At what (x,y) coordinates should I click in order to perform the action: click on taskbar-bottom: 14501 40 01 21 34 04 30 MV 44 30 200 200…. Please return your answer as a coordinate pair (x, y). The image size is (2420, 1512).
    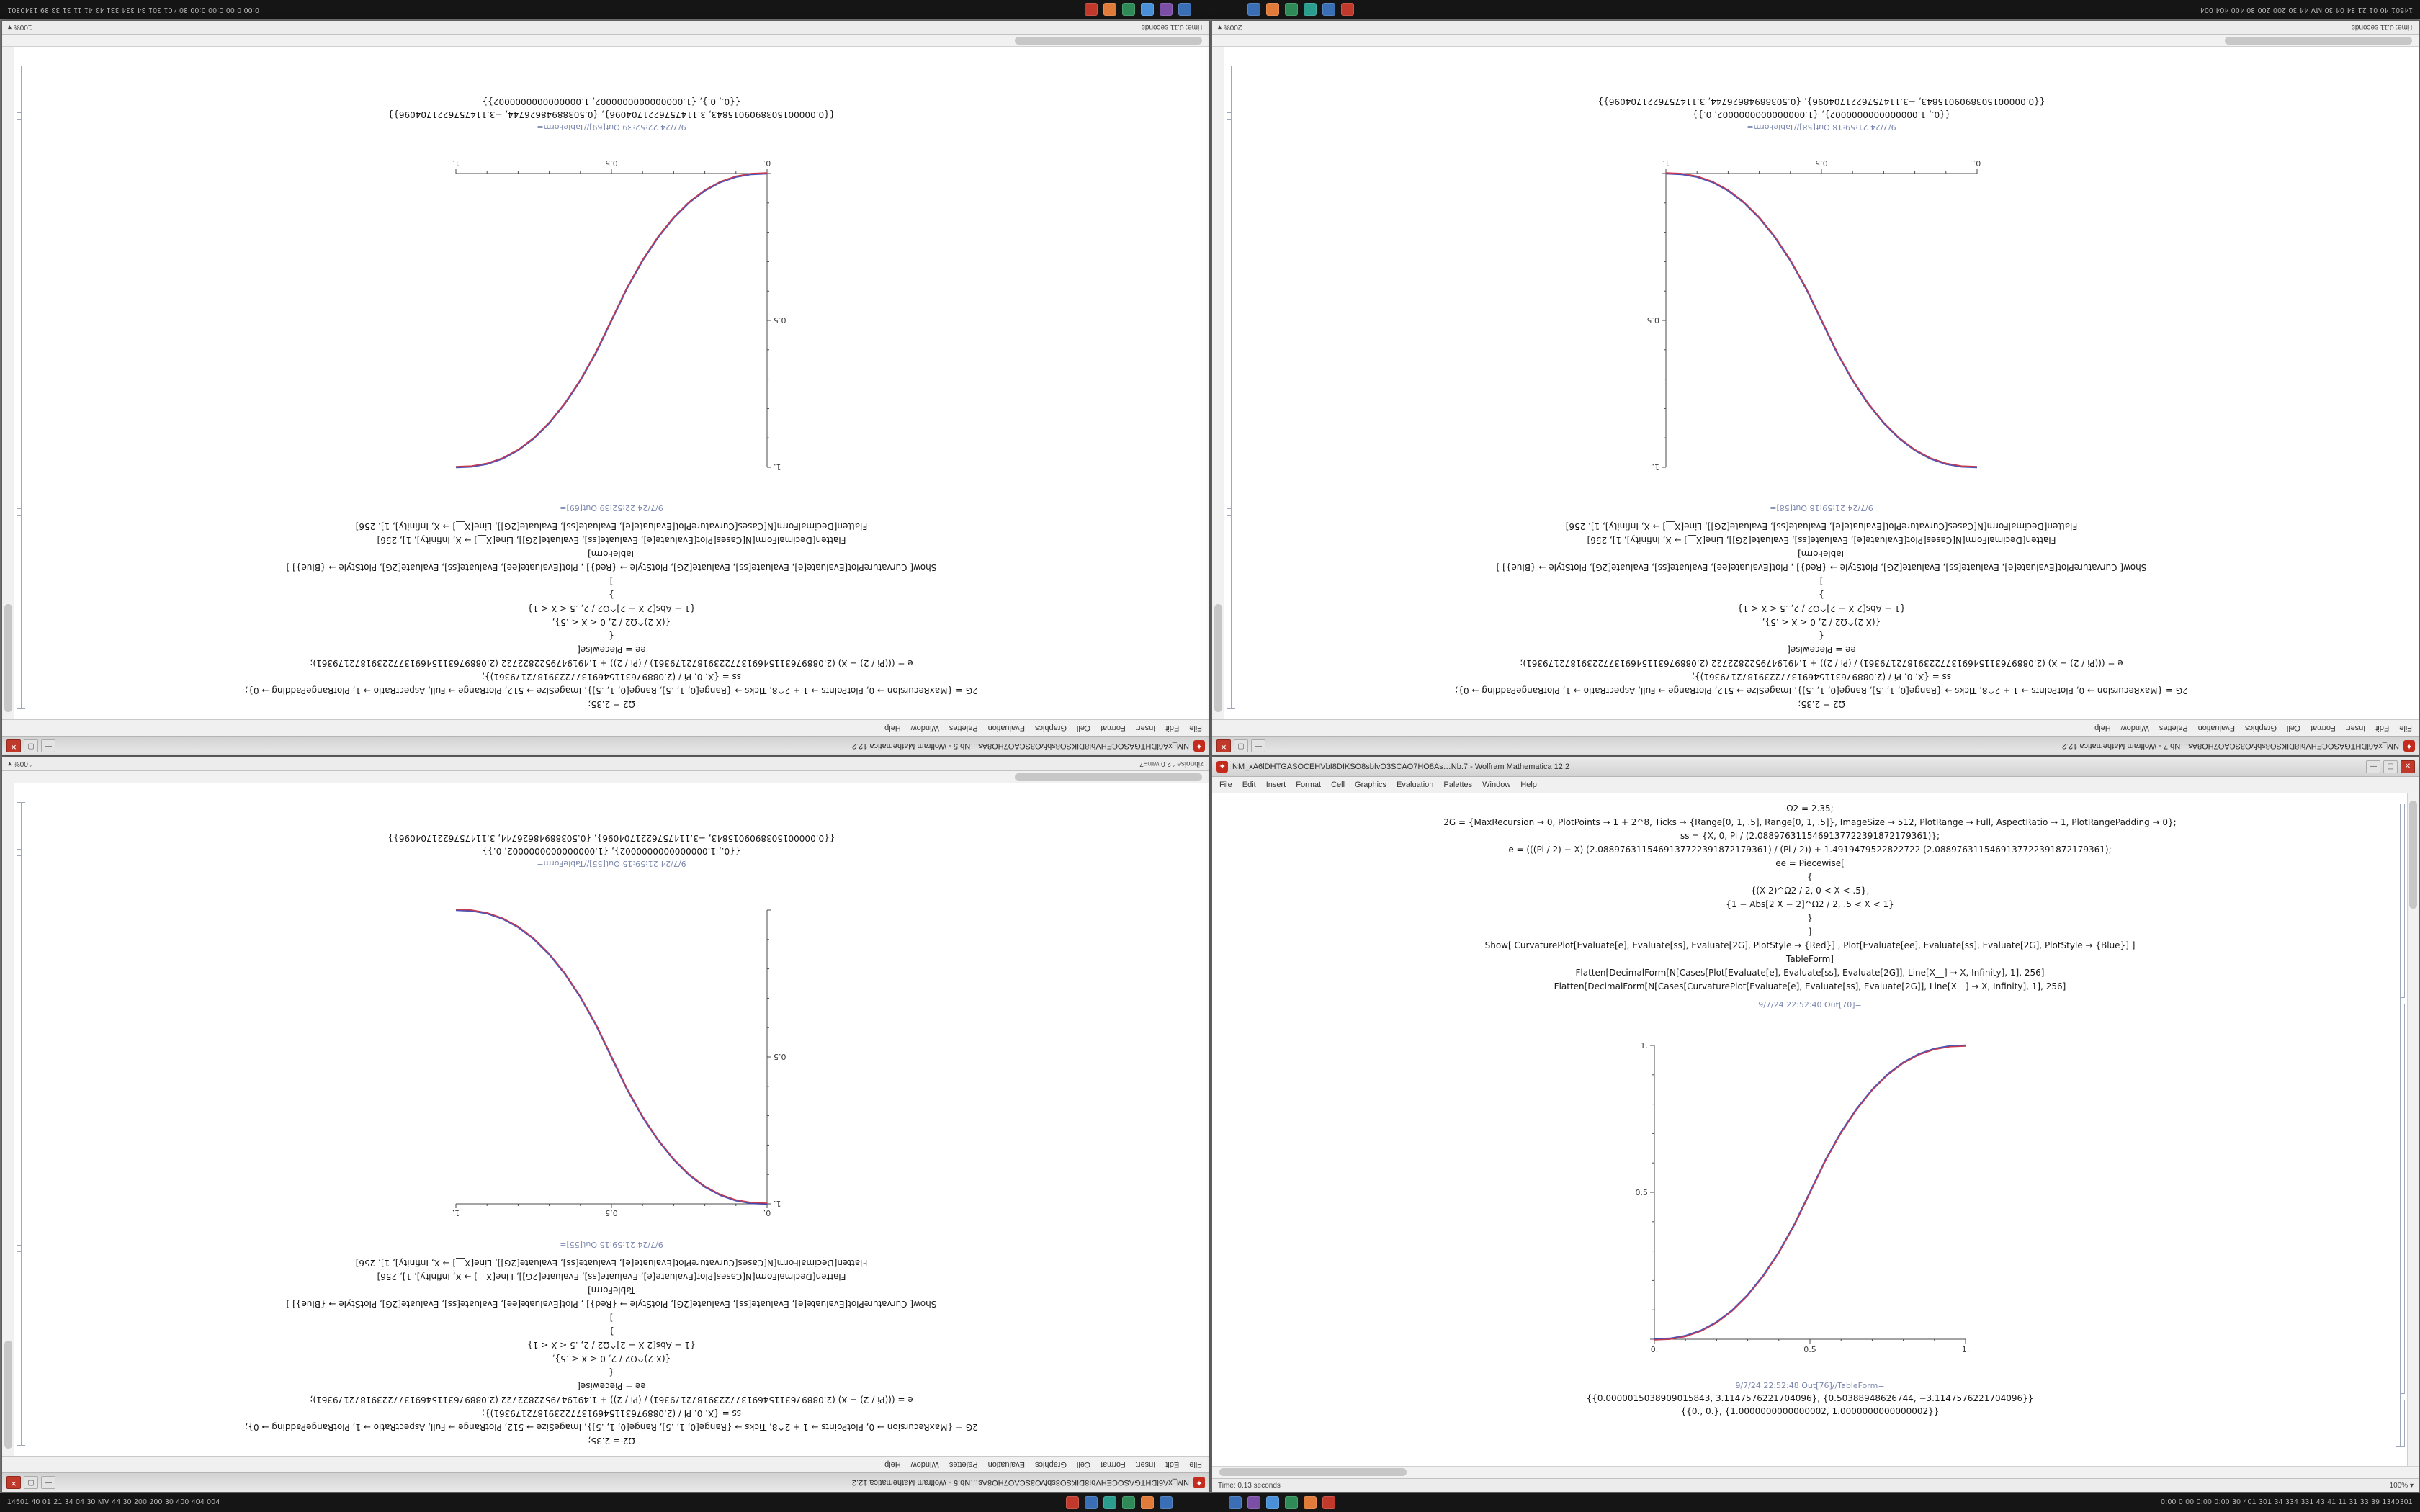
    Looking at the image, I should click on (1210, 1502).